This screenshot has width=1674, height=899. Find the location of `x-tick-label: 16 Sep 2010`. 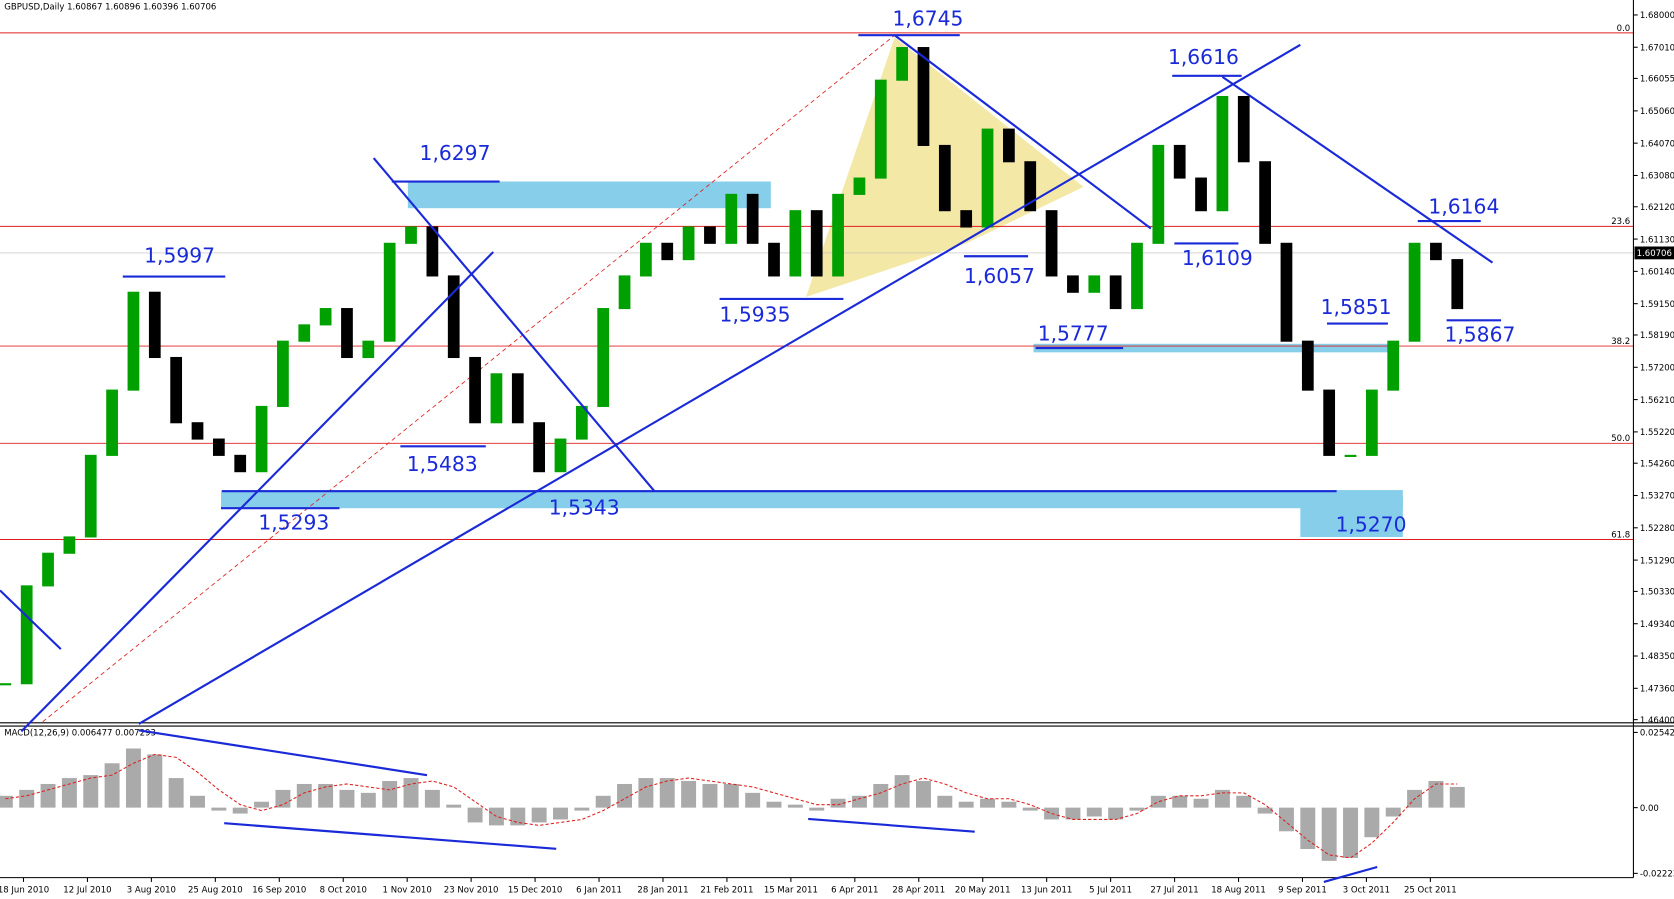

x-tick-label: 16 Sep 2010 is located at coordinates (279, 891).